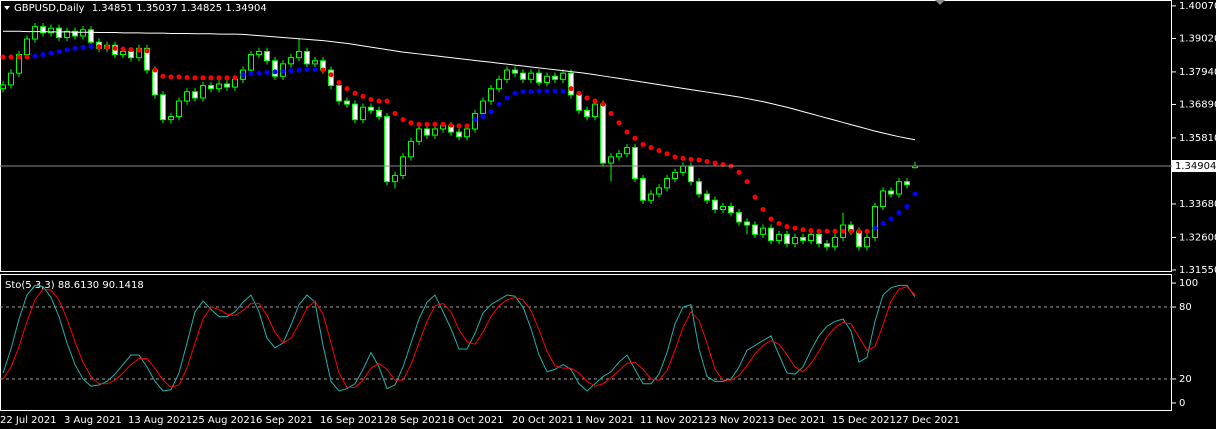 The image size is (1216, 429). I want to click on y-tick-label: 100, so click(1188, 283).